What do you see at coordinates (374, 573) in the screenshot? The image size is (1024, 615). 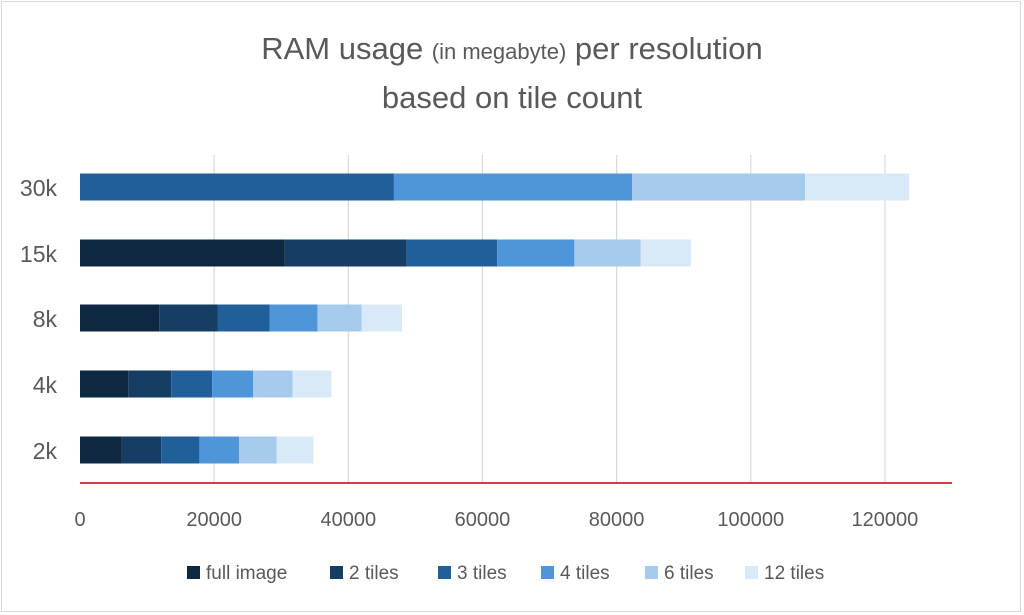 I see `legend-label: 2 tiles` at bounding box center [374, 573].